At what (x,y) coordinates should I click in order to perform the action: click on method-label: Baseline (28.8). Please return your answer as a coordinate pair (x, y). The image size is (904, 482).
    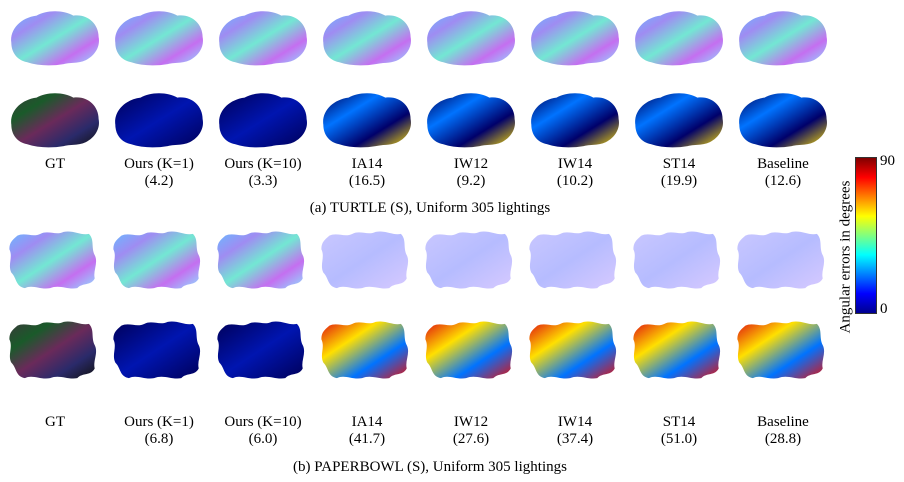
    Looking at the image, I should click on (783, 431).